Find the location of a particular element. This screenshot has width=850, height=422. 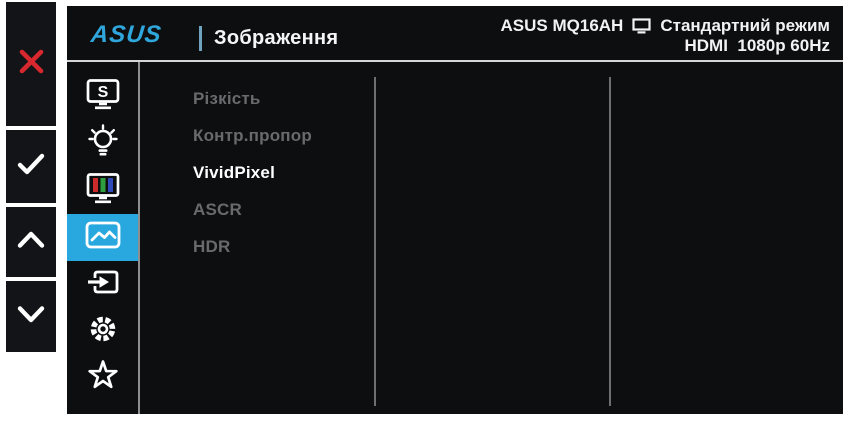

color-icon is located at coordinates (103, 190).